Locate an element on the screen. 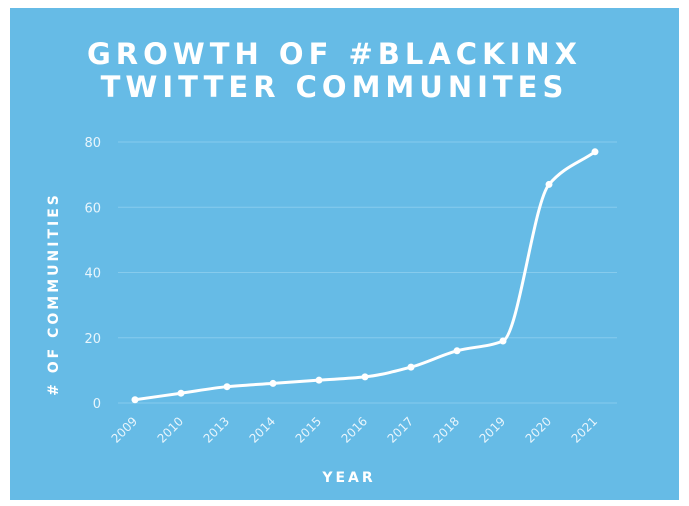  y-tick-label: 0 is located at coordinates (97, 404).